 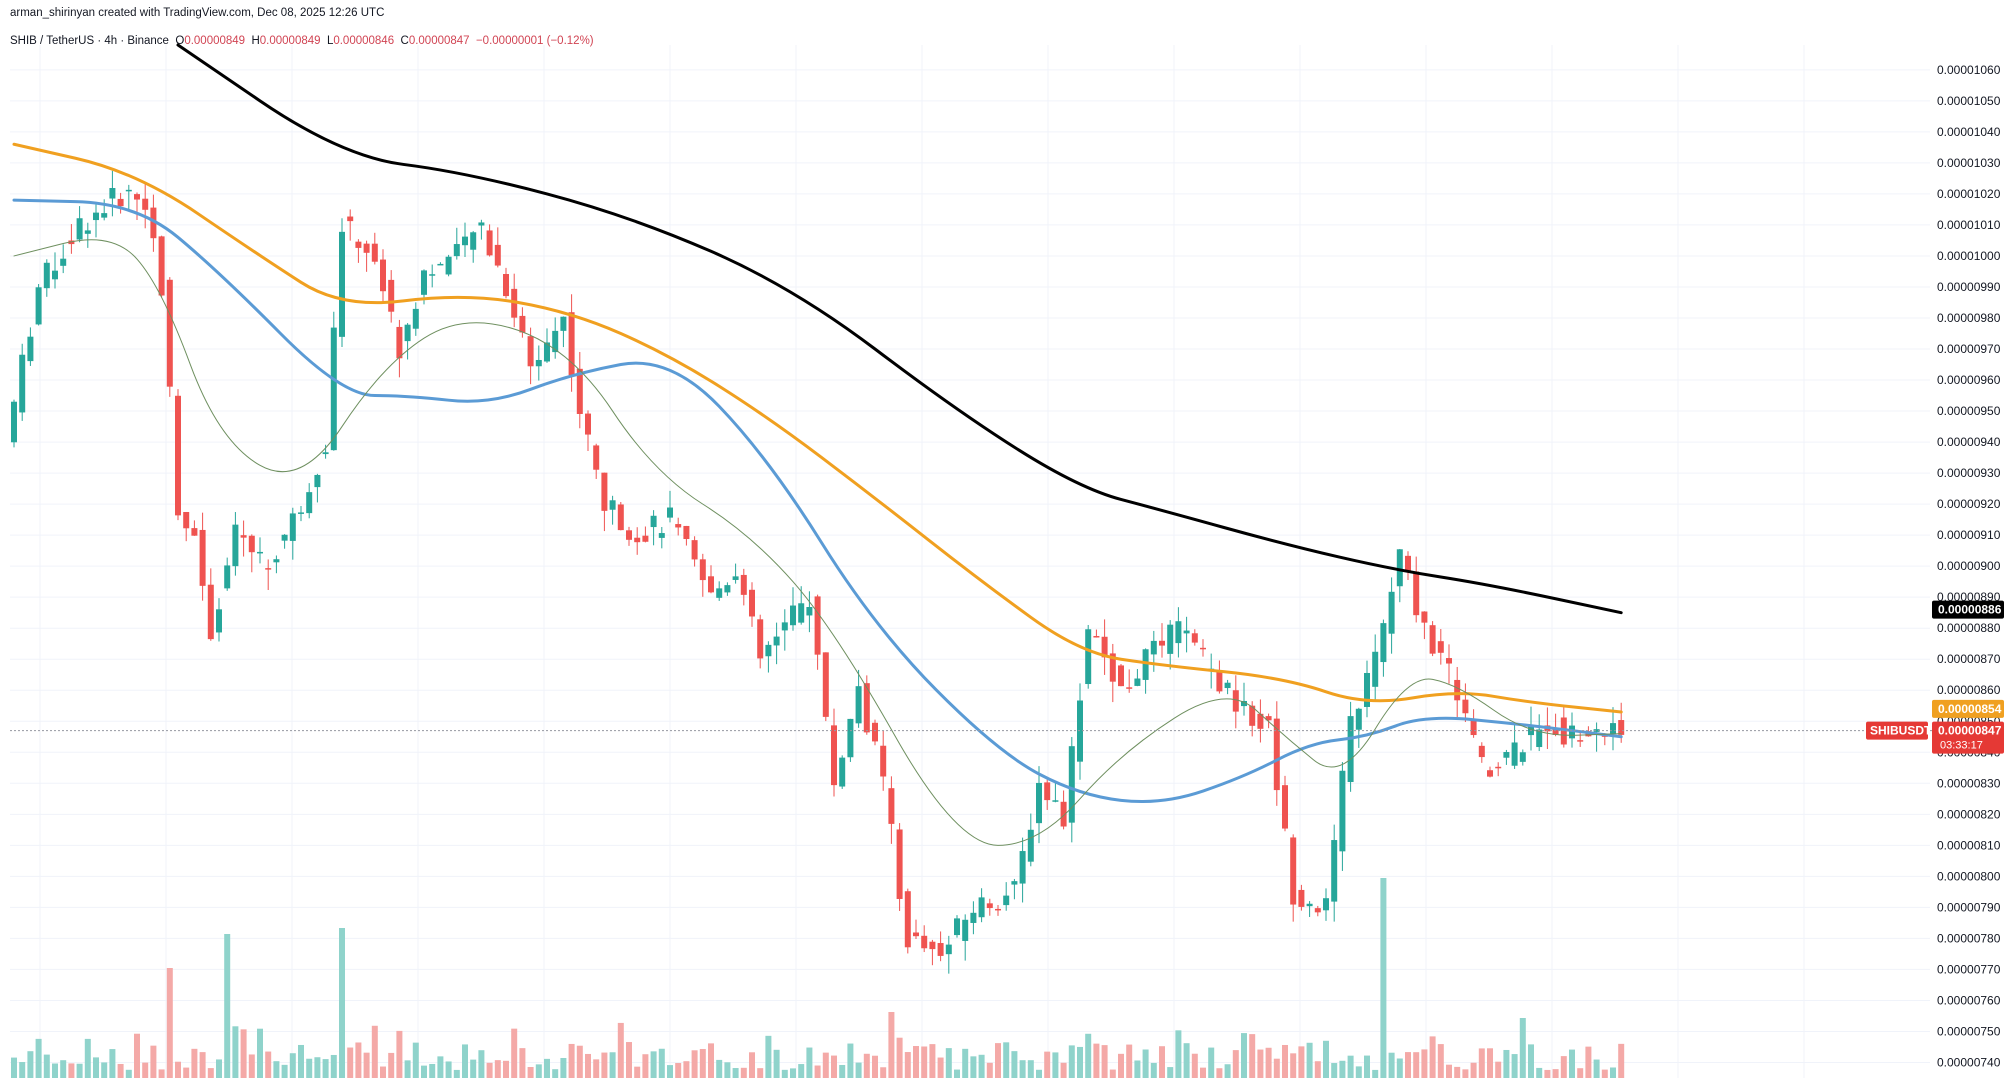 I want to click on y-tick-label: 0.00000870, so click(x=1969, y=659).